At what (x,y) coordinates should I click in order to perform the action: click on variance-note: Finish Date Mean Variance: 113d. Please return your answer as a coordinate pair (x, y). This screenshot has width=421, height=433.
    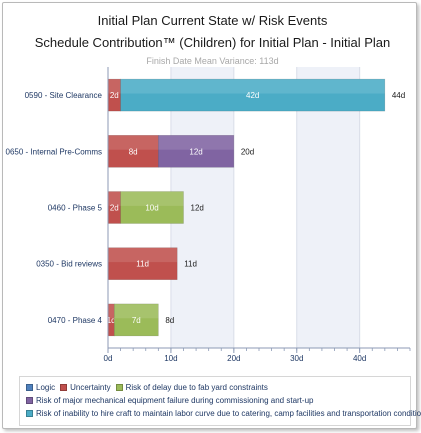
    Looking at the image, I should click on (212, 61).